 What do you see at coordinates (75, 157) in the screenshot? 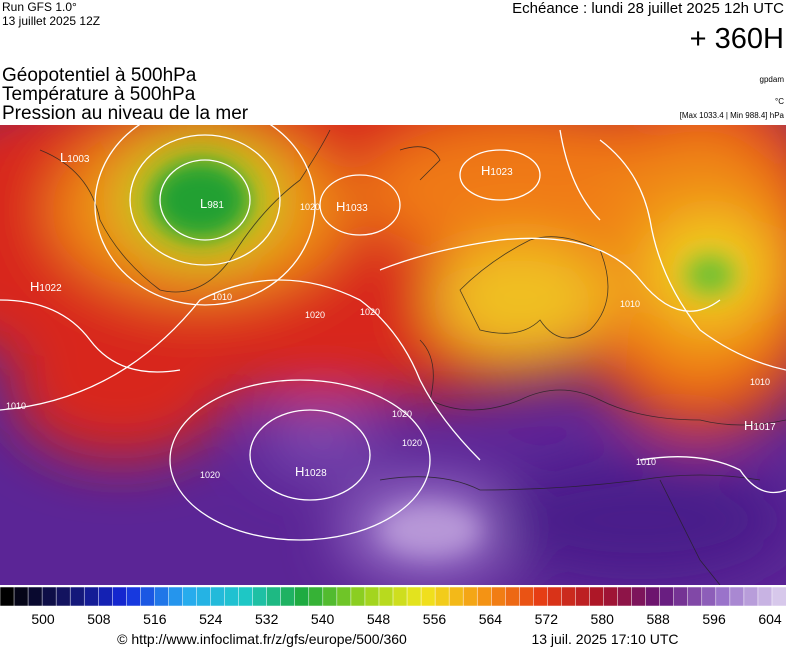
I see `pressure-center: L1003` at bounding box center [75, 157].